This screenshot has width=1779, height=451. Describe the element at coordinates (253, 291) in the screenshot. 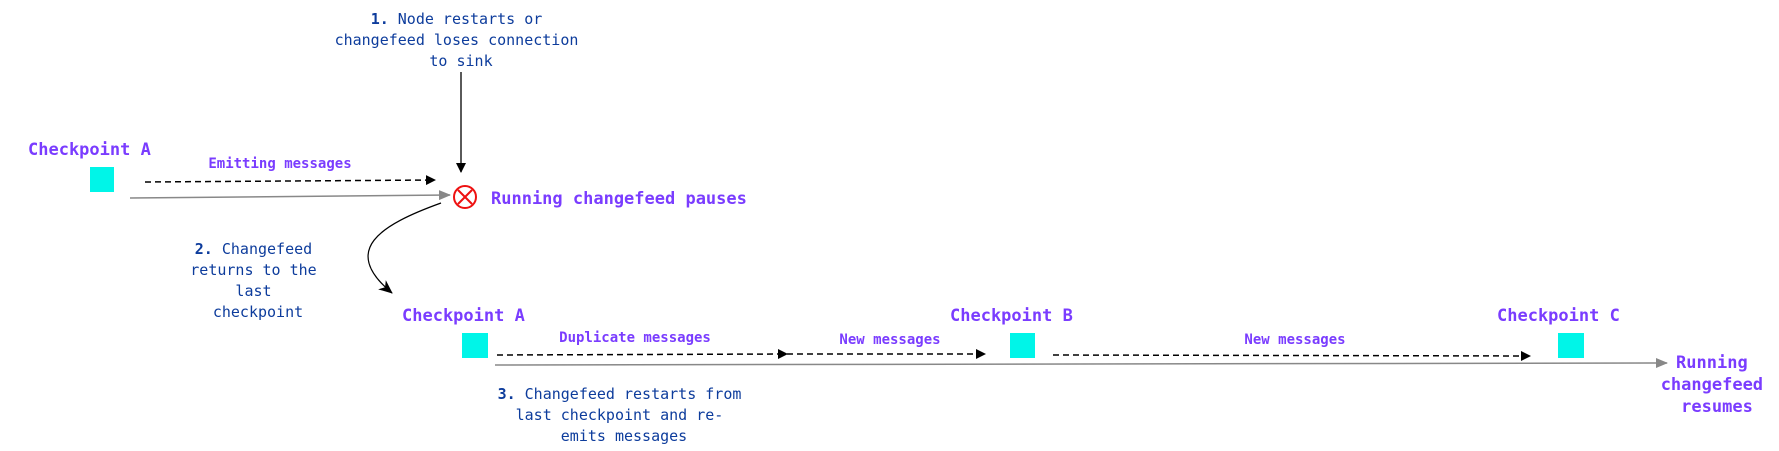

I see `step2-line: last` at that location.